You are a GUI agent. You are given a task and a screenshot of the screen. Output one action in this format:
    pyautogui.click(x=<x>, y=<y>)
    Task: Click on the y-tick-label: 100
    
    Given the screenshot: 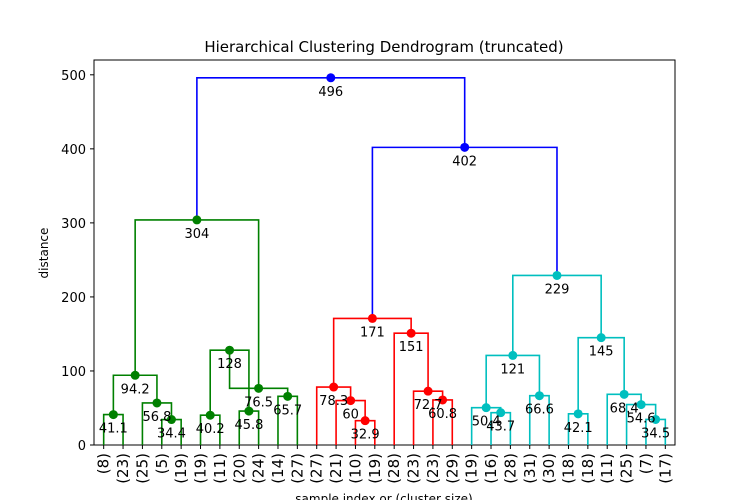 What is the action you would take?
    pyautogui.click(x=73, y=372)
    